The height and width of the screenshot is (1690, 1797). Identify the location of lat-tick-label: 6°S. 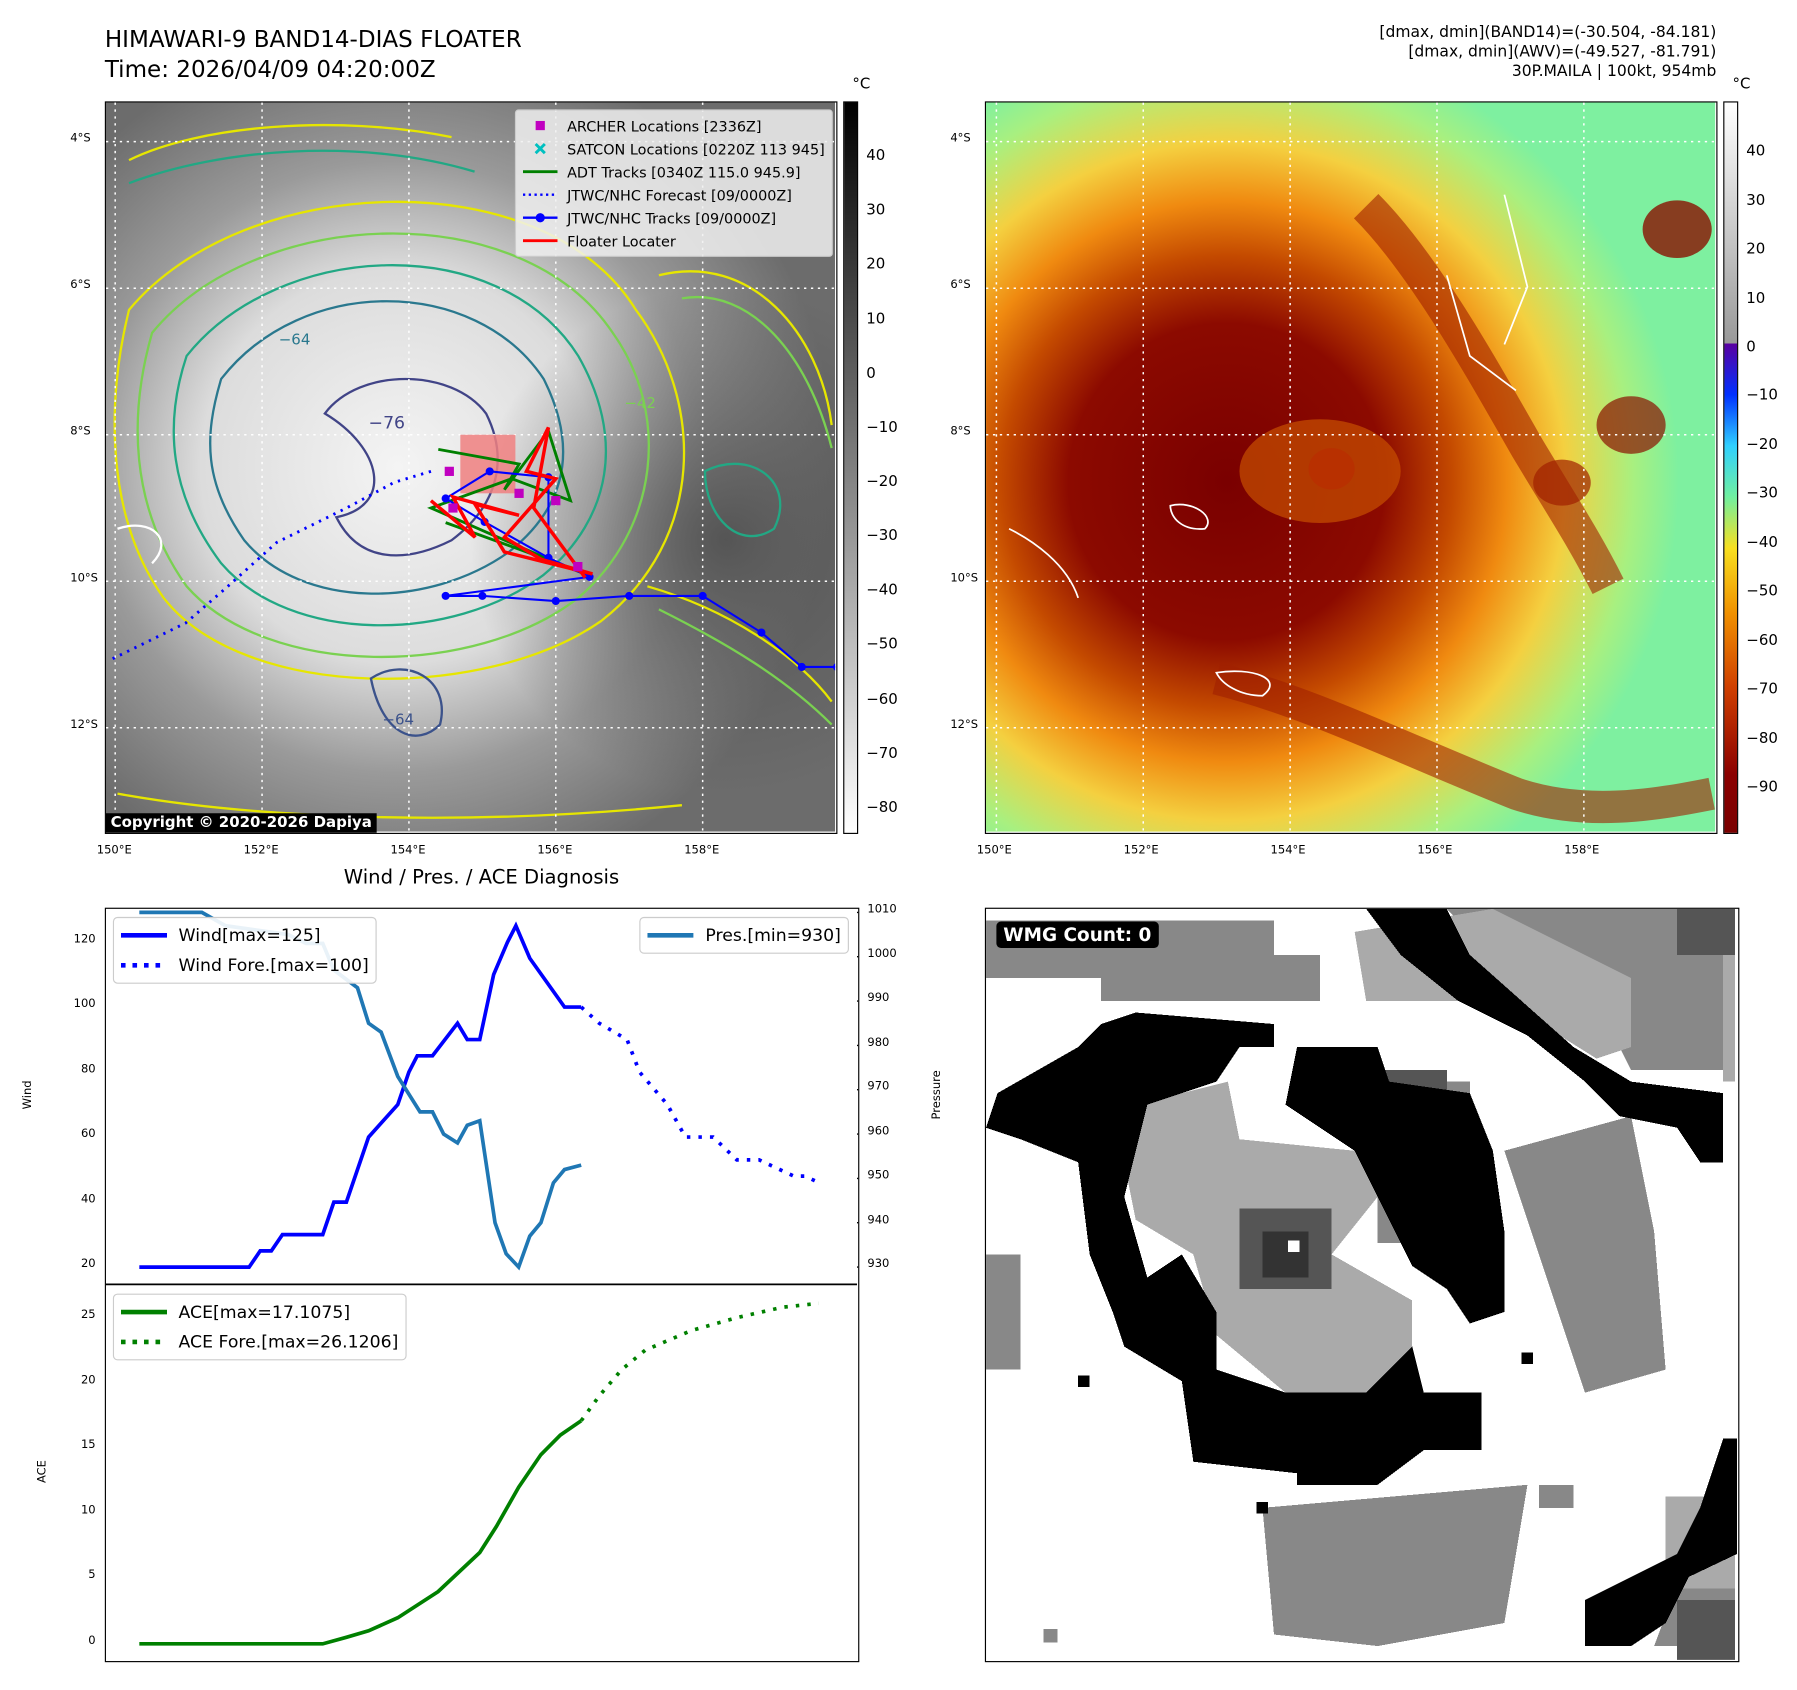
(960, 285).